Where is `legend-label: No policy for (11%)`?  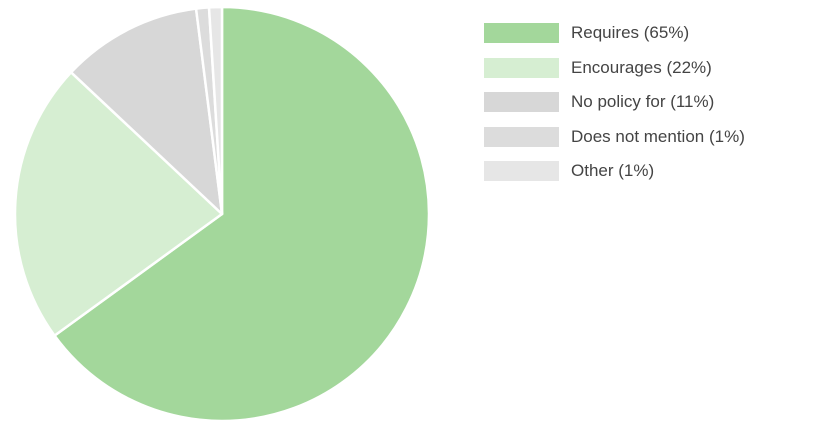
legend-label: No policy for (11%) is located at coordinates (643, 101).